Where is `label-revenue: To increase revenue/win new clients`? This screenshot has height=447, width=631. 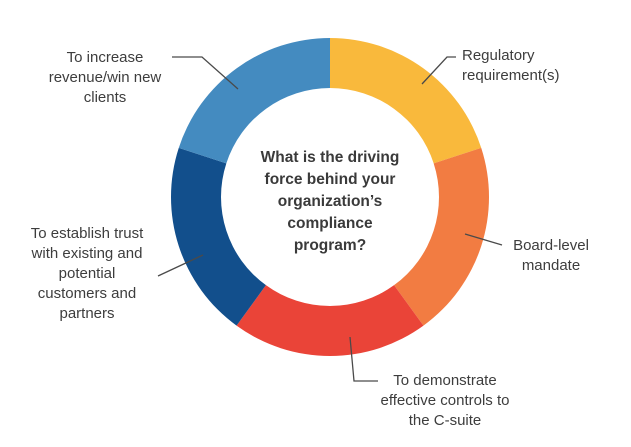 label-revenue: To increase revenue/win new clients is located at coordinates (105, 78).